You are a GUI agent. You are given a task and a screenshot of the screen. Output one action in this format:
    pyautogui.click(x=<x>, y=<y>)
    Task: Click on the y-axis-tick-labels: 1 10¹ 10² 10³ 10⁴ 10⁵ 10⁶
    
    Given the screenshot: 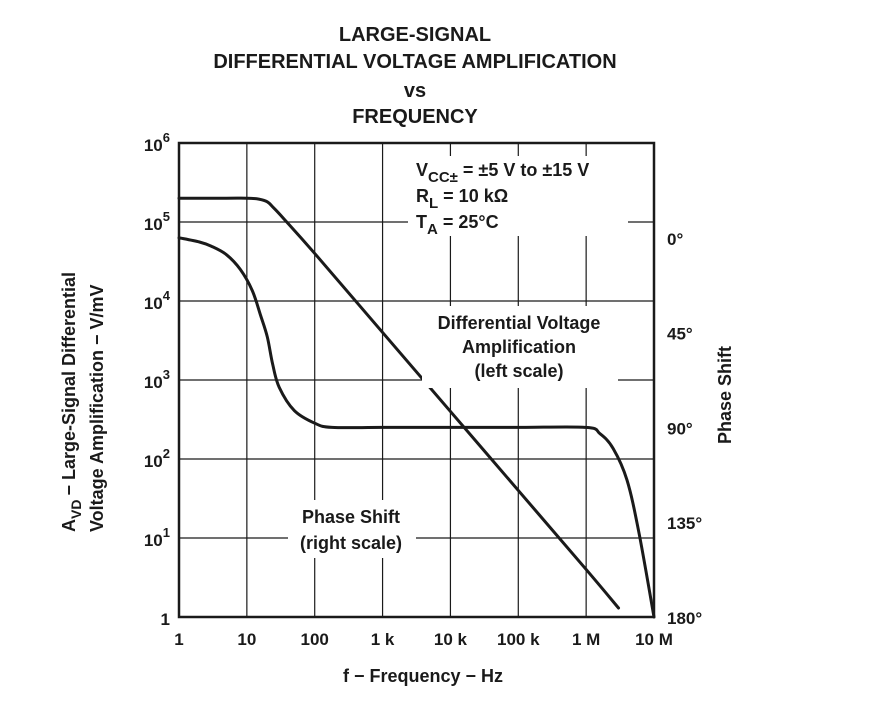 What is the action you would take?
    pyautogui.click(x=157, y=379)
    